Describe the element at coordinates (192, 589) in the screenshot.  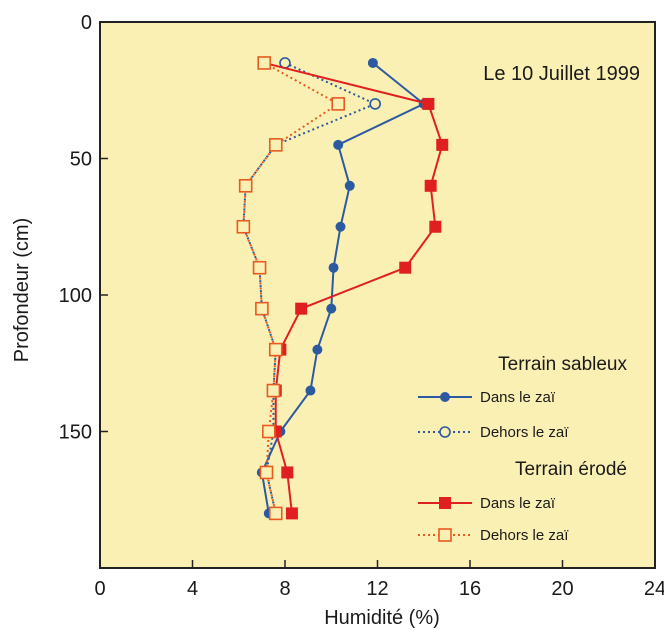
I see `x-tick-label: 4` at that location.